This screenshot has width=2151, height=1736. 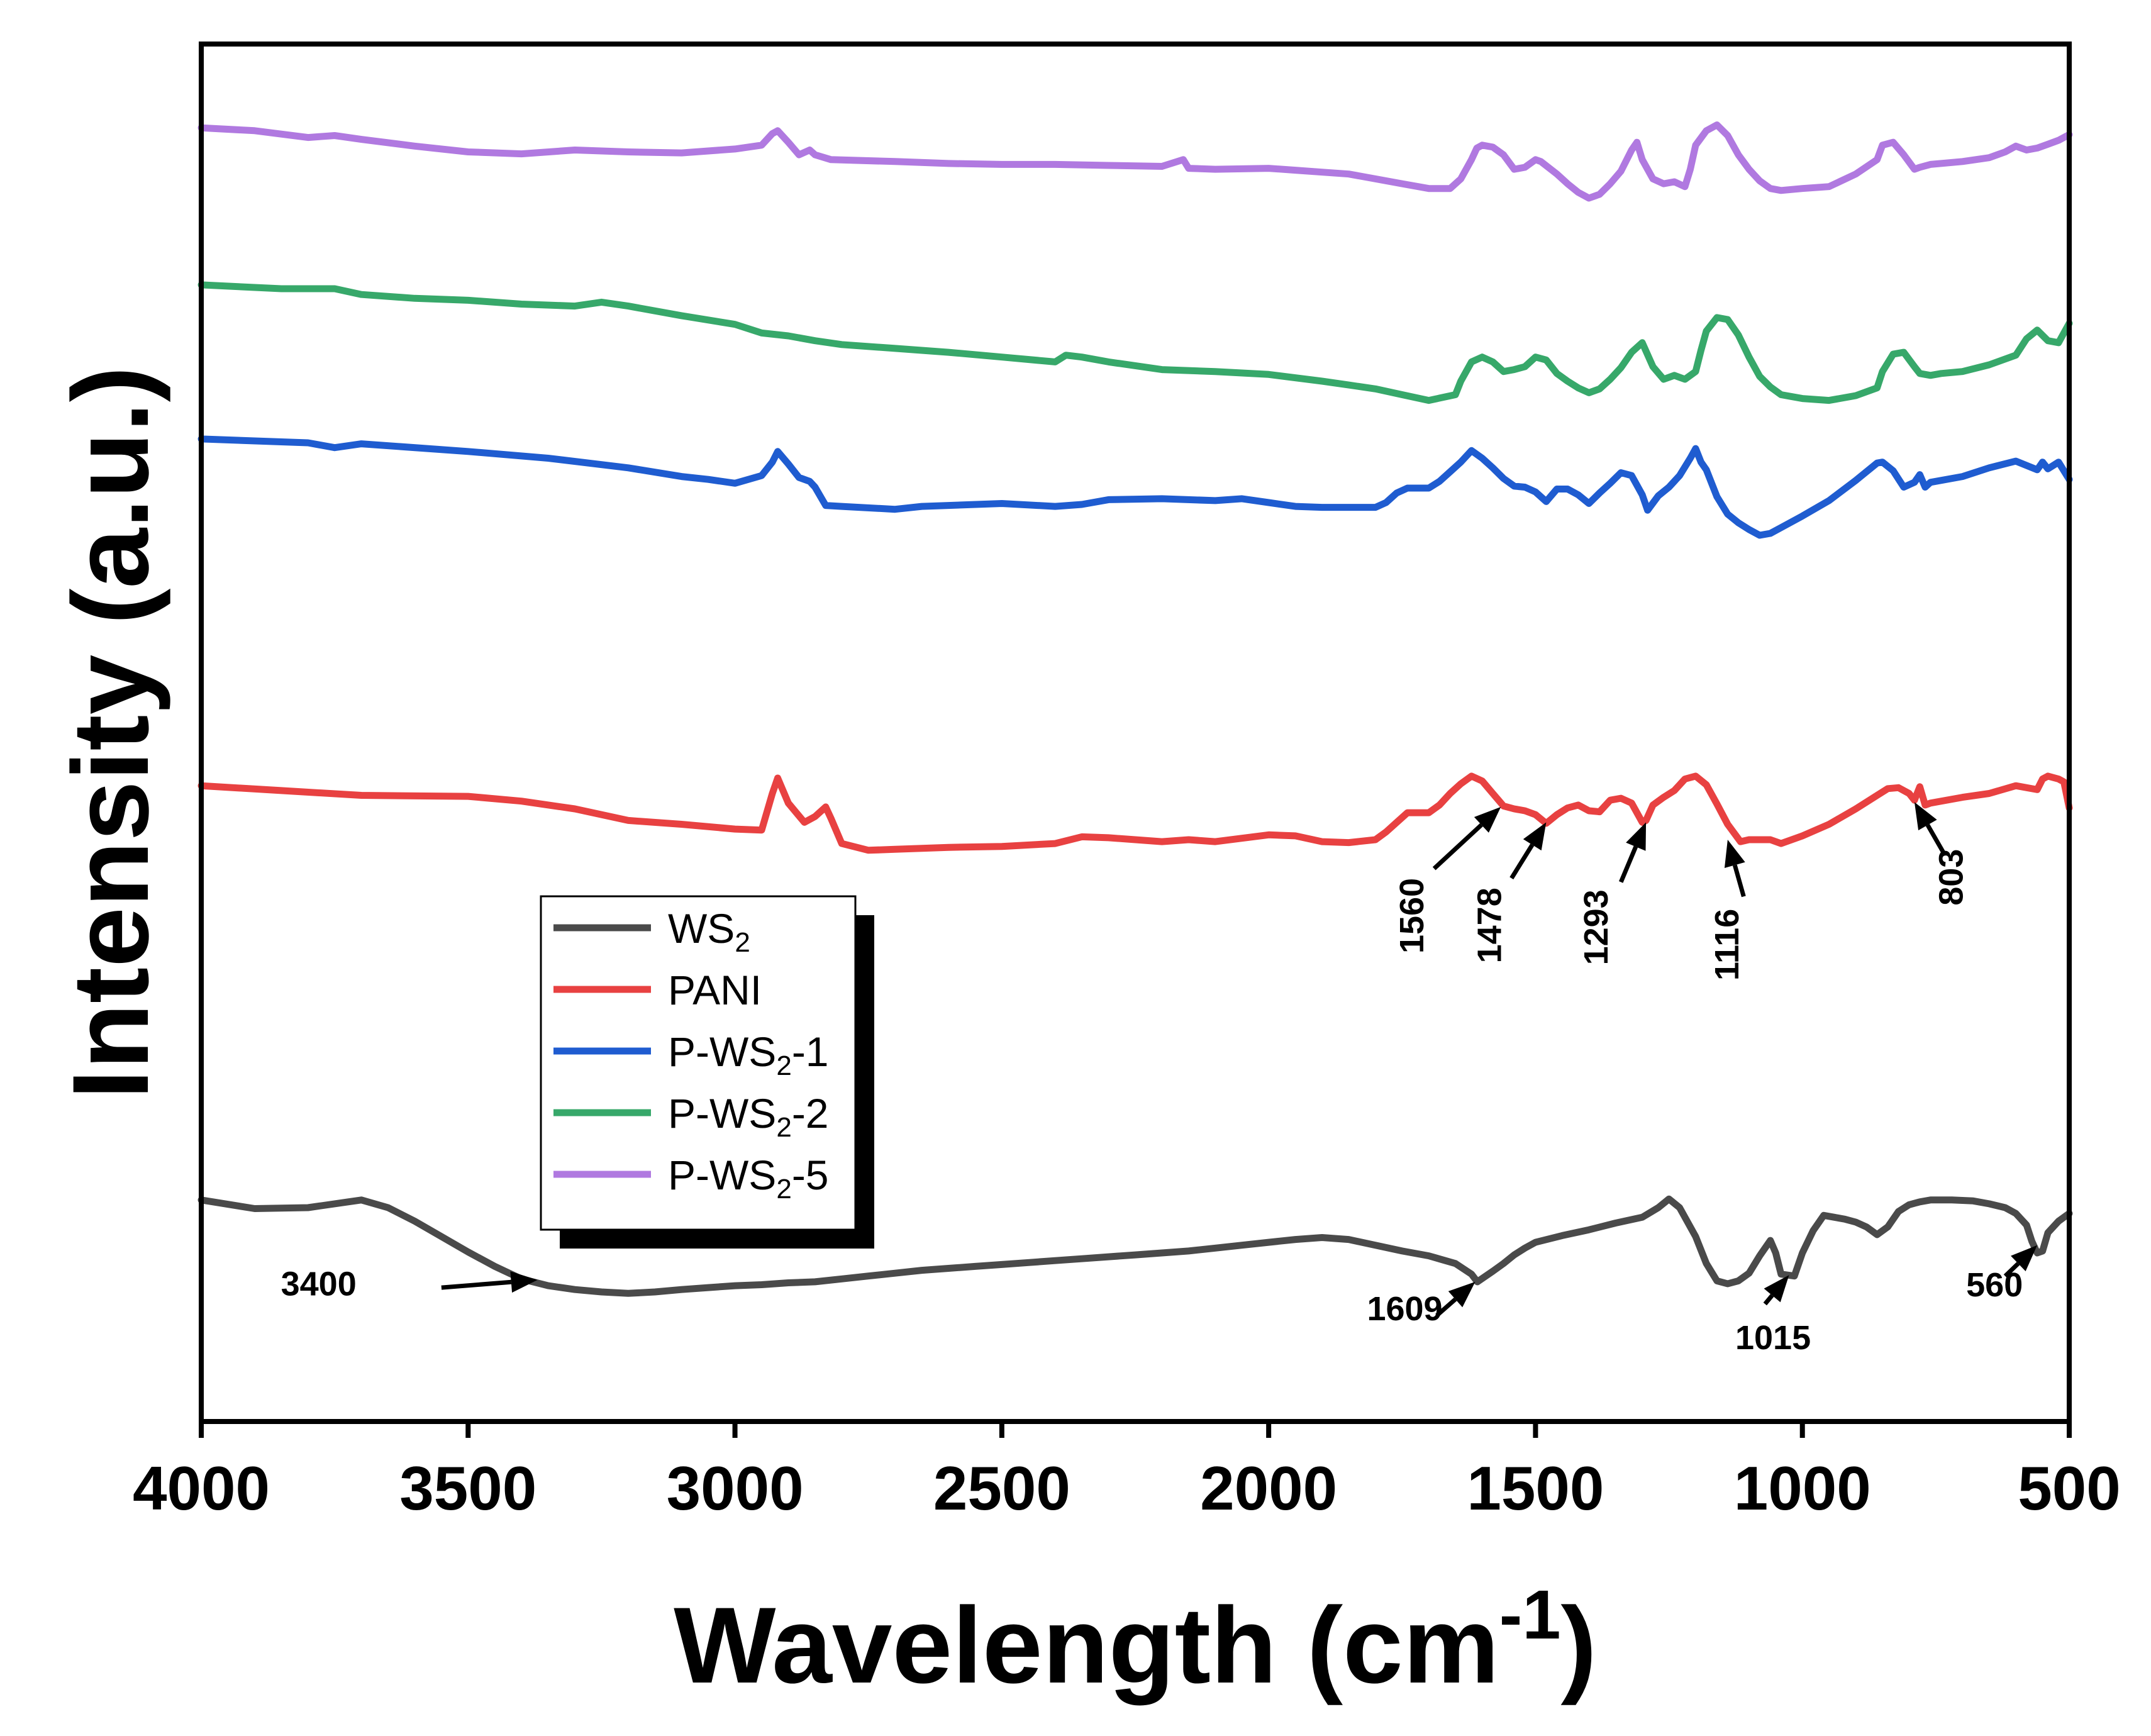 What do you see at coordinates (1727, 945) in the screenshot?
I see `peak-label-1116: 1116` at bounding box center [1727, 945].